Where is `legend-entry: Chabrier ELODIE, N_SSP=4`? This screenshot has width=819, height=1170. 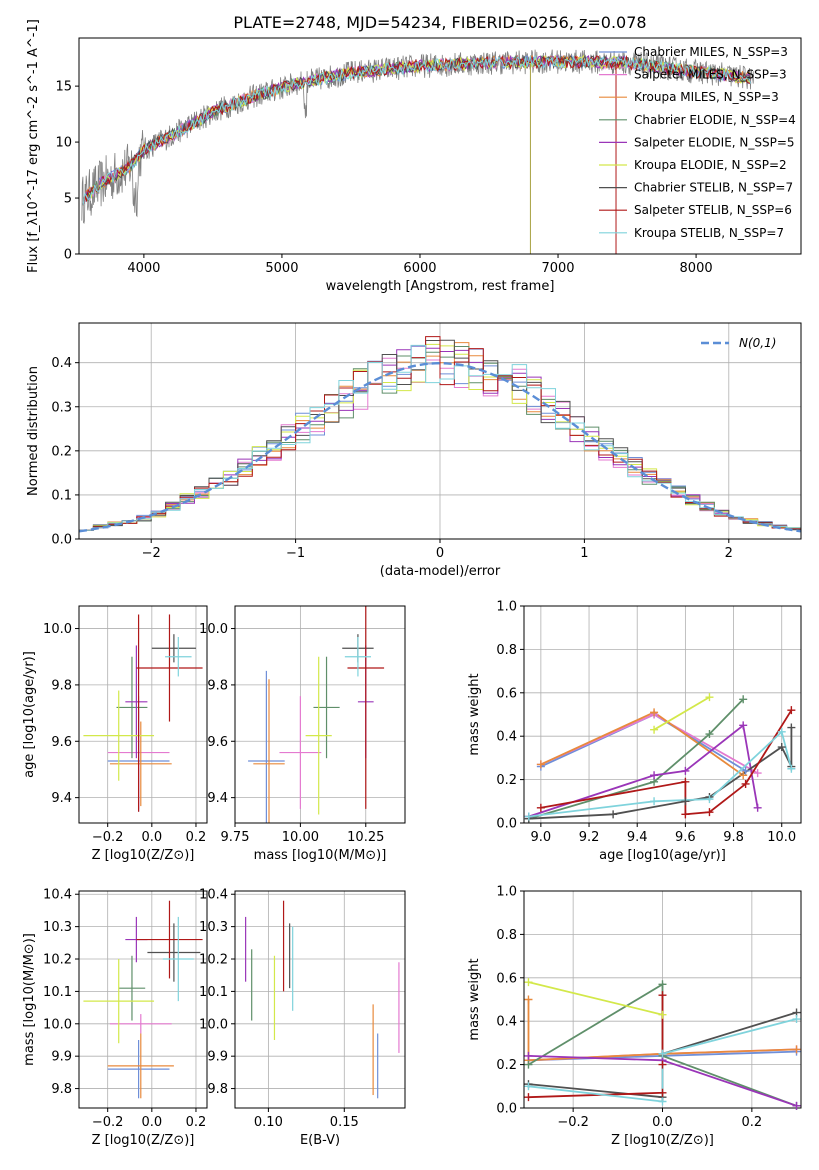 legend-entry: Chabrier ELODIE, N_SSP=4 is located at coordinates (715, 120).